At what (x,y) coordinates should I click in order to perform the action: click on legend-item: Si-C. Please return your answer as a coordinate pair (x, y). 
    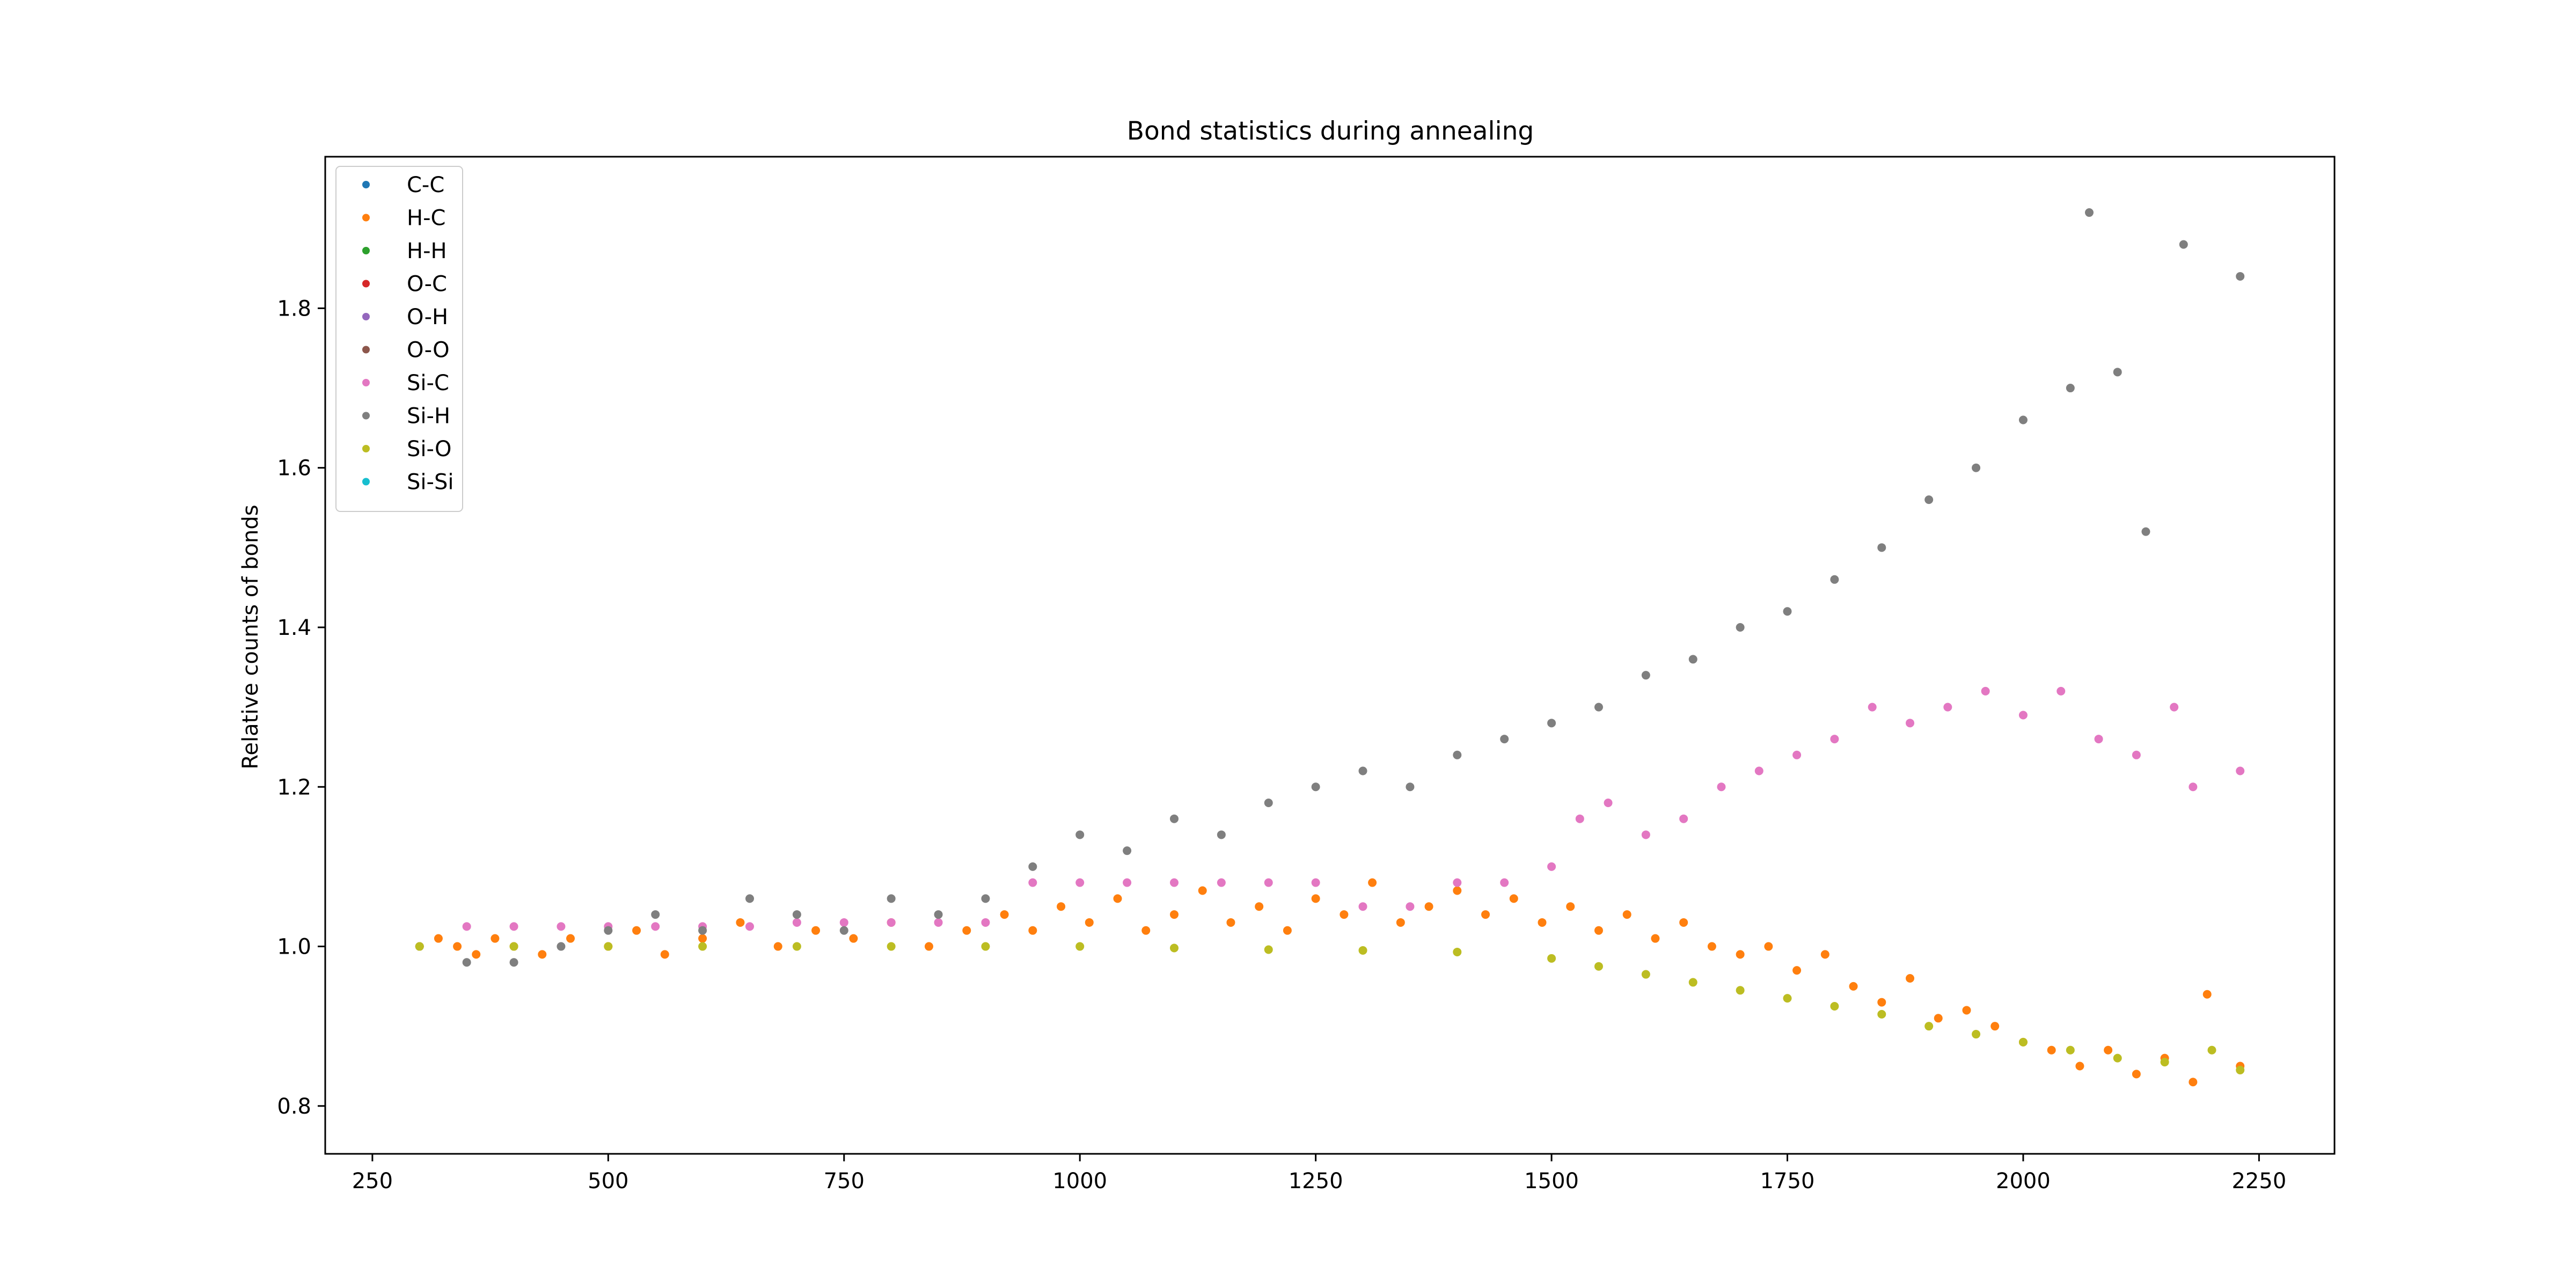
    Looking at the image, I should click on (405, 383).